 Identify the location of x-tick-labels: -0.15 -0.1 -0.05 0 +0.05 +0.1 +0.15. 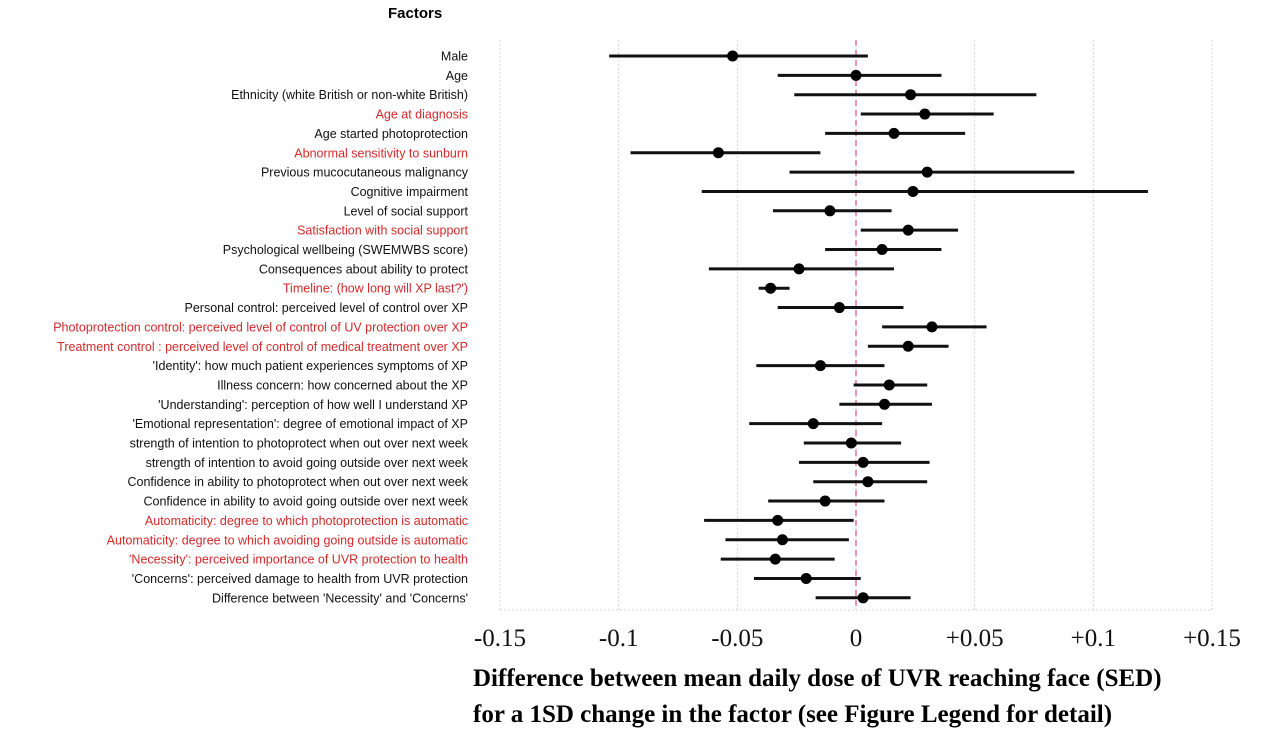
(857, 638).